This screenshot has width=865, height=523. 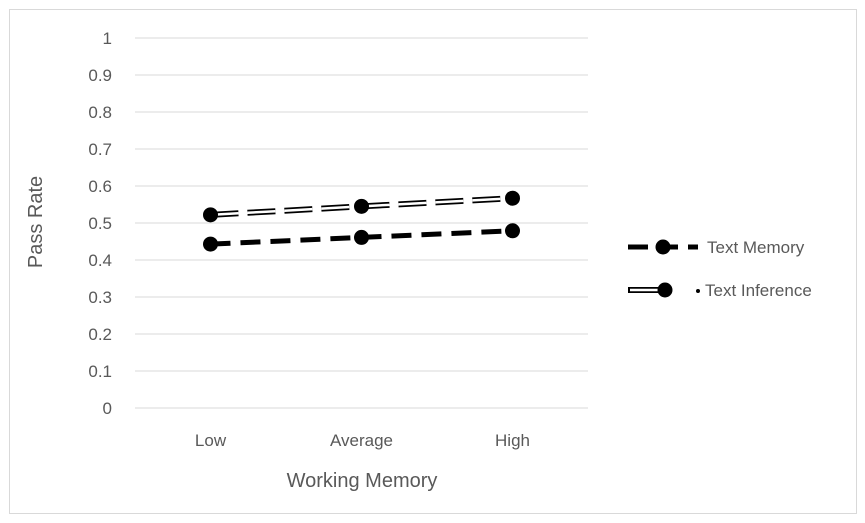 I want to click on x-axis-tick-labels: Low Average High, so click(x=362, y=440).